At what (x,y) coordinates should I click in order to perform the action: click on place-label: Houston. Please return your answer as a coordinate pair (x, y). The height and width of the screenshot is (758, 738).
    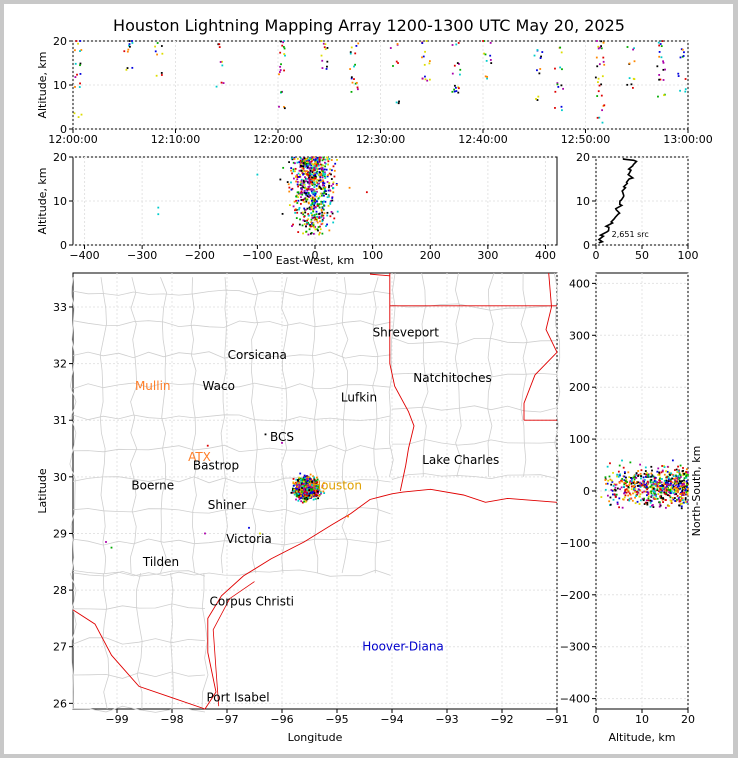
    Looking at the image, I should click on (337, 485).